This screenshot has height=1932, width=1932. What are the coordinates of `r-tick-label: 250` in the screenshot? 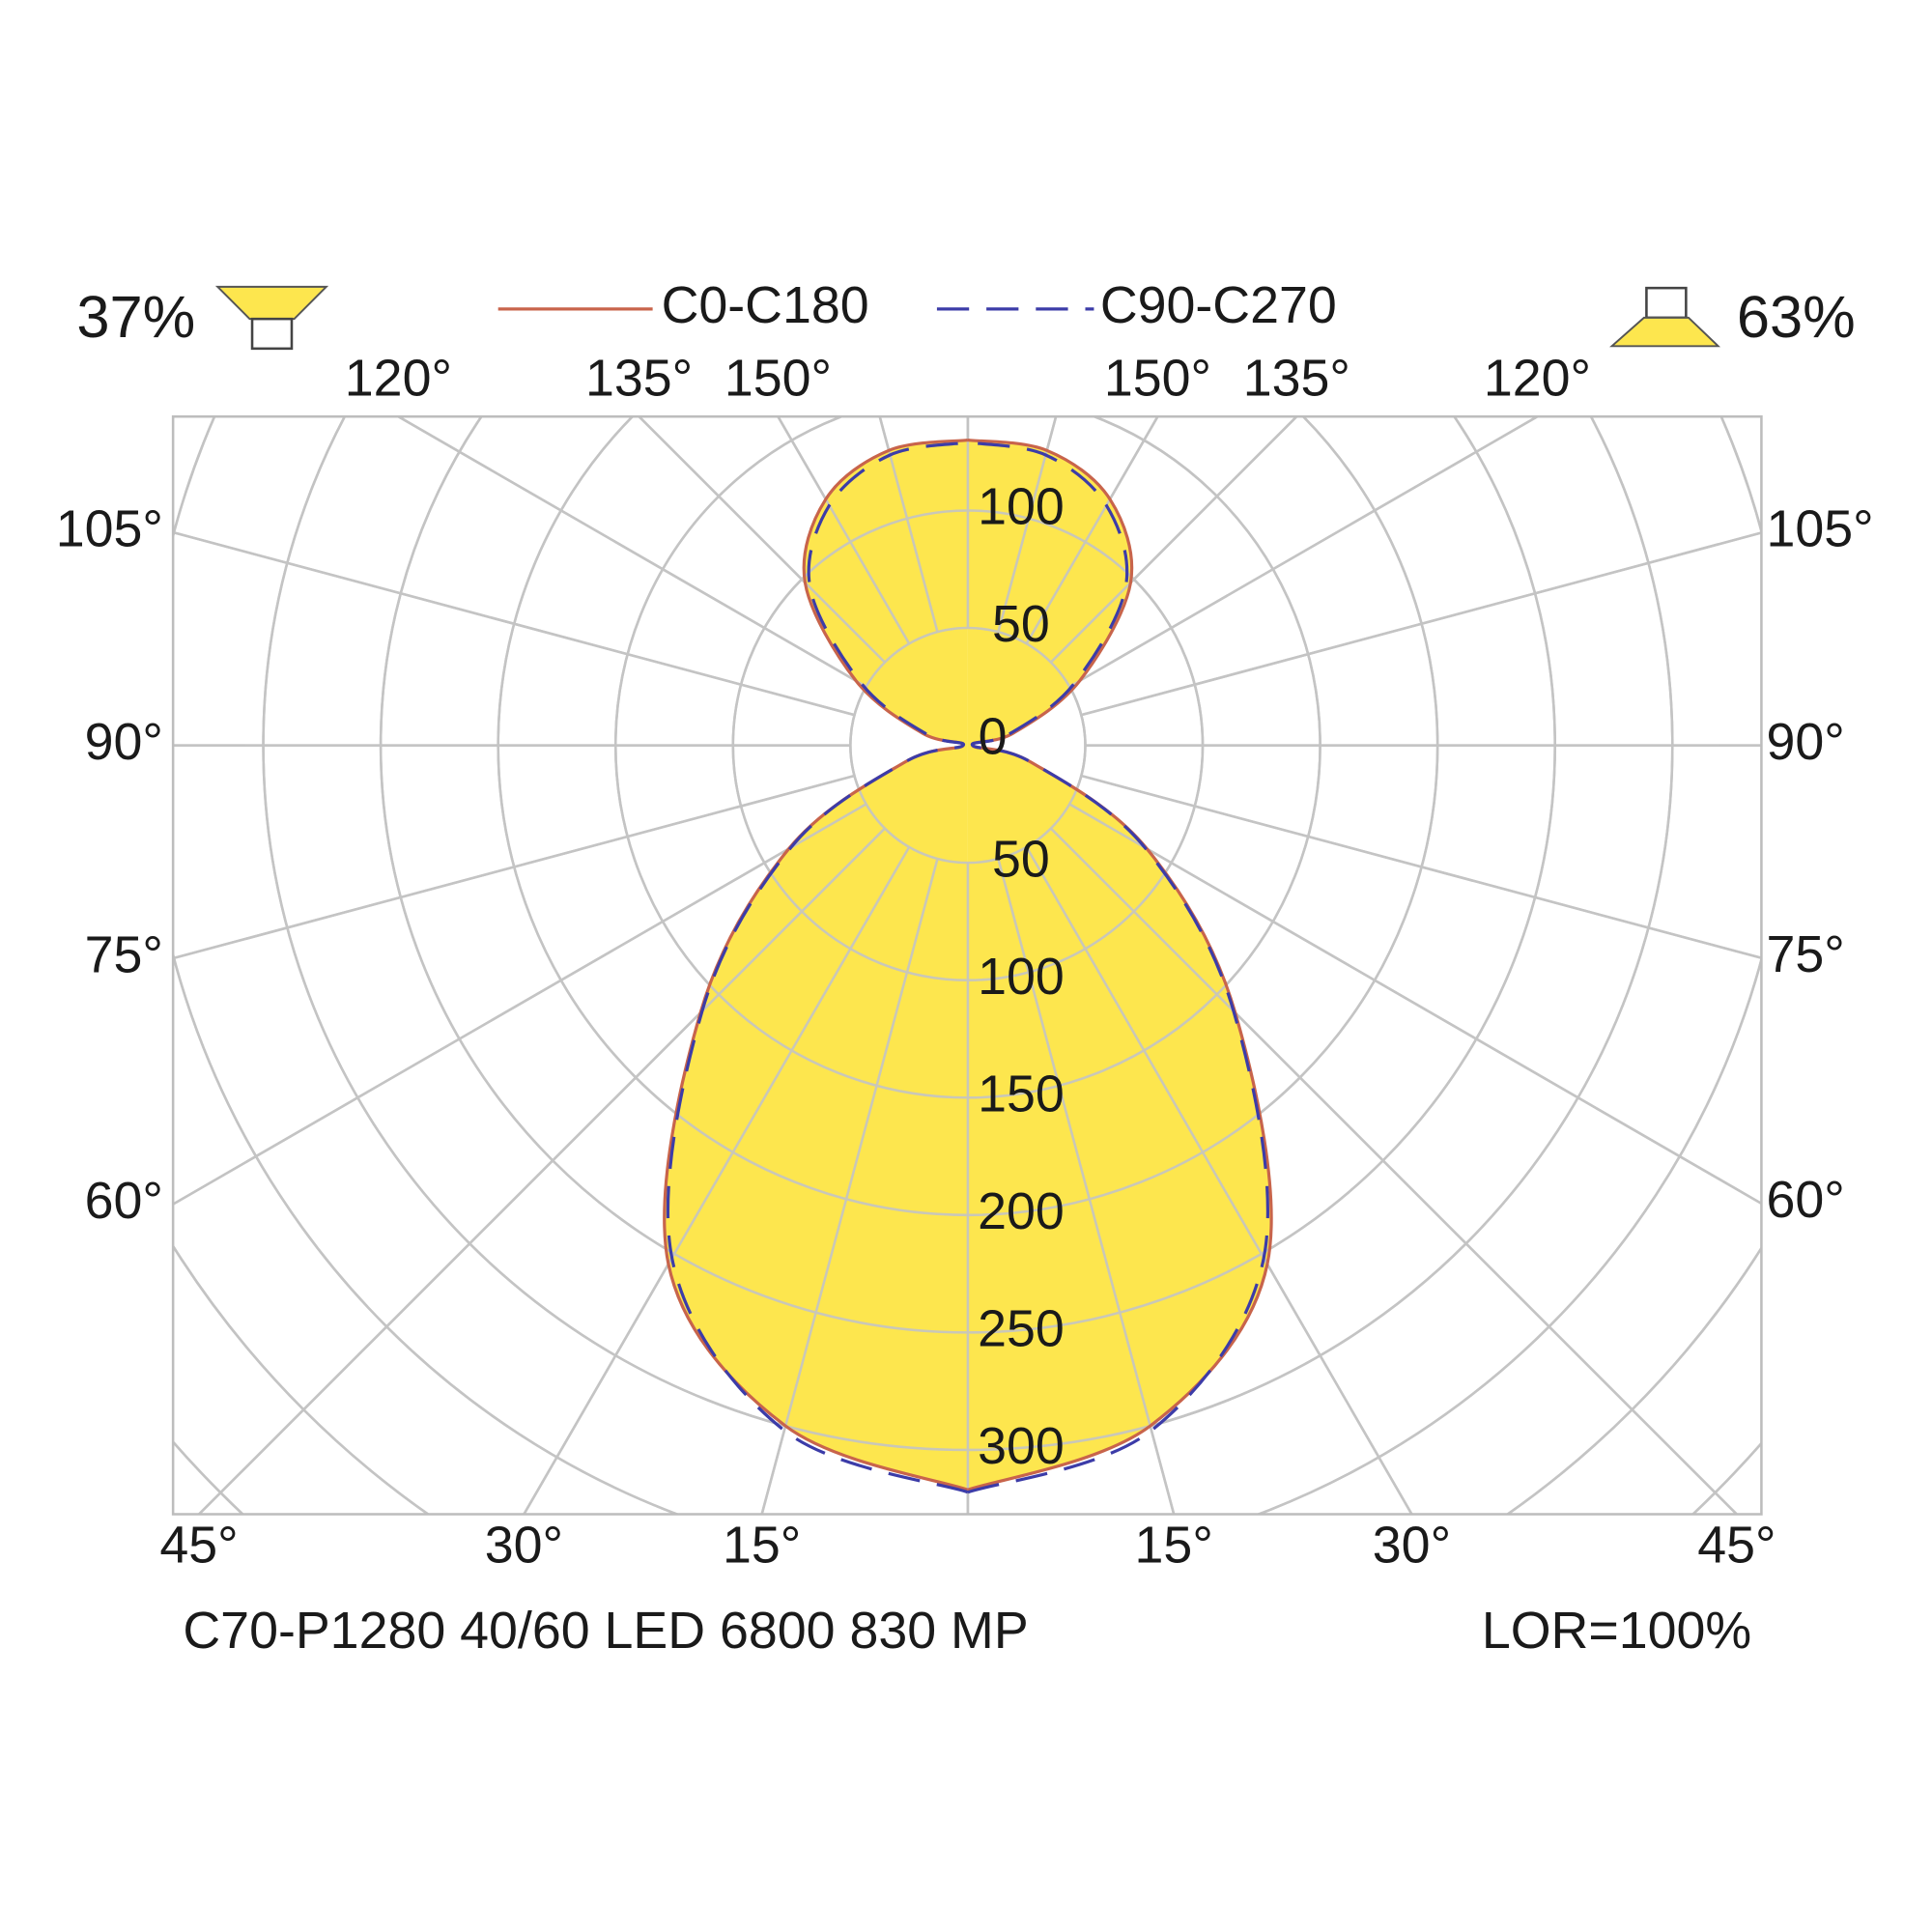 It's located at (1021, 1329).